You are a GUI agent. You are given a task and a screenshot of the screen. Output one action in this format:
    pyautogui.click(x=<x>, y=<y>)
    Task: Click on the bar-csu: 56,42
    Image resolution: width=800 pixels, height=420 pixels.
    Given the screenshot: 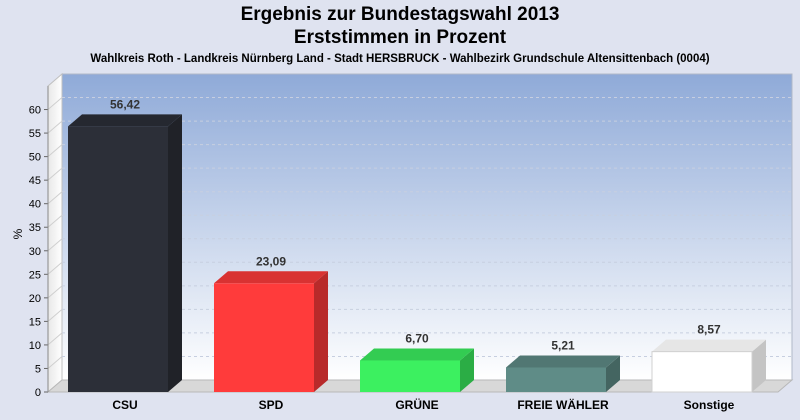 What is the action you would take?
    pyautogui.click(x=125, y=244)
    